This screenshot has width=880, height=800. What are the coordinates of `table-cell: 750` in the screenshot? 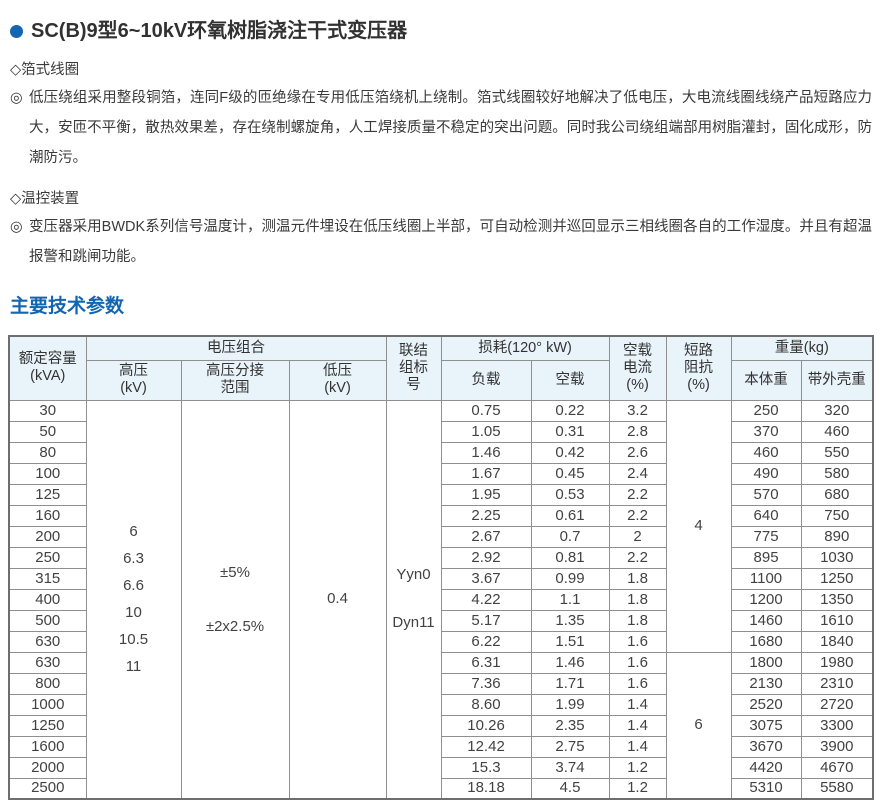 It's located at (837, 515).